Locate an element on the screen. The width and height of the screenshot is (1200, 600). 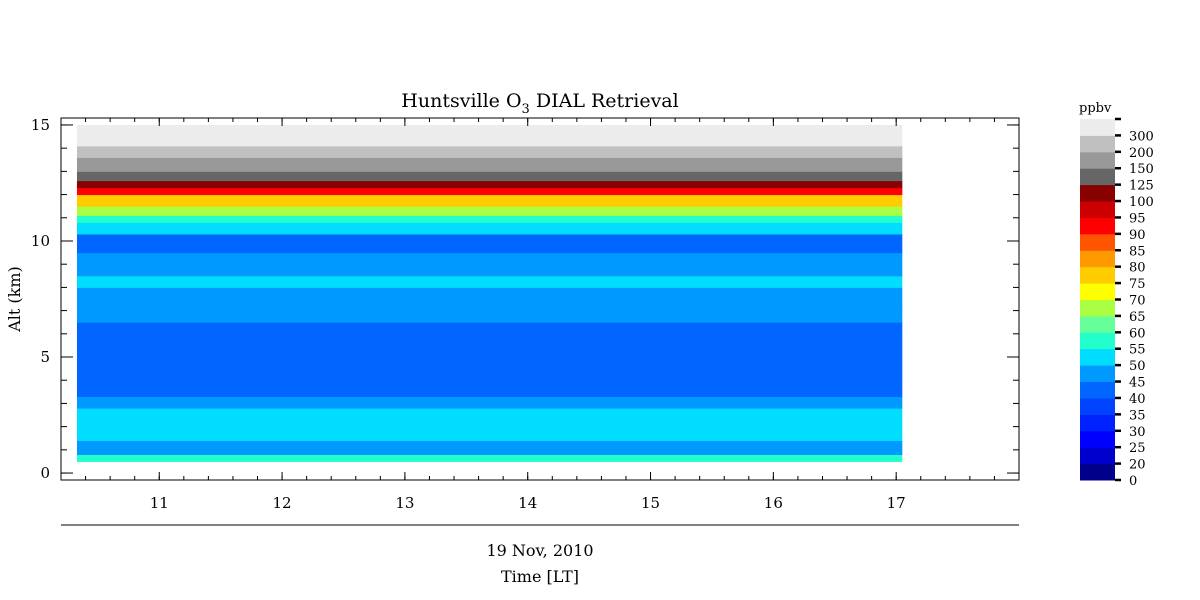
colorbar-label: 40 is located at coordinates (1137, 399).